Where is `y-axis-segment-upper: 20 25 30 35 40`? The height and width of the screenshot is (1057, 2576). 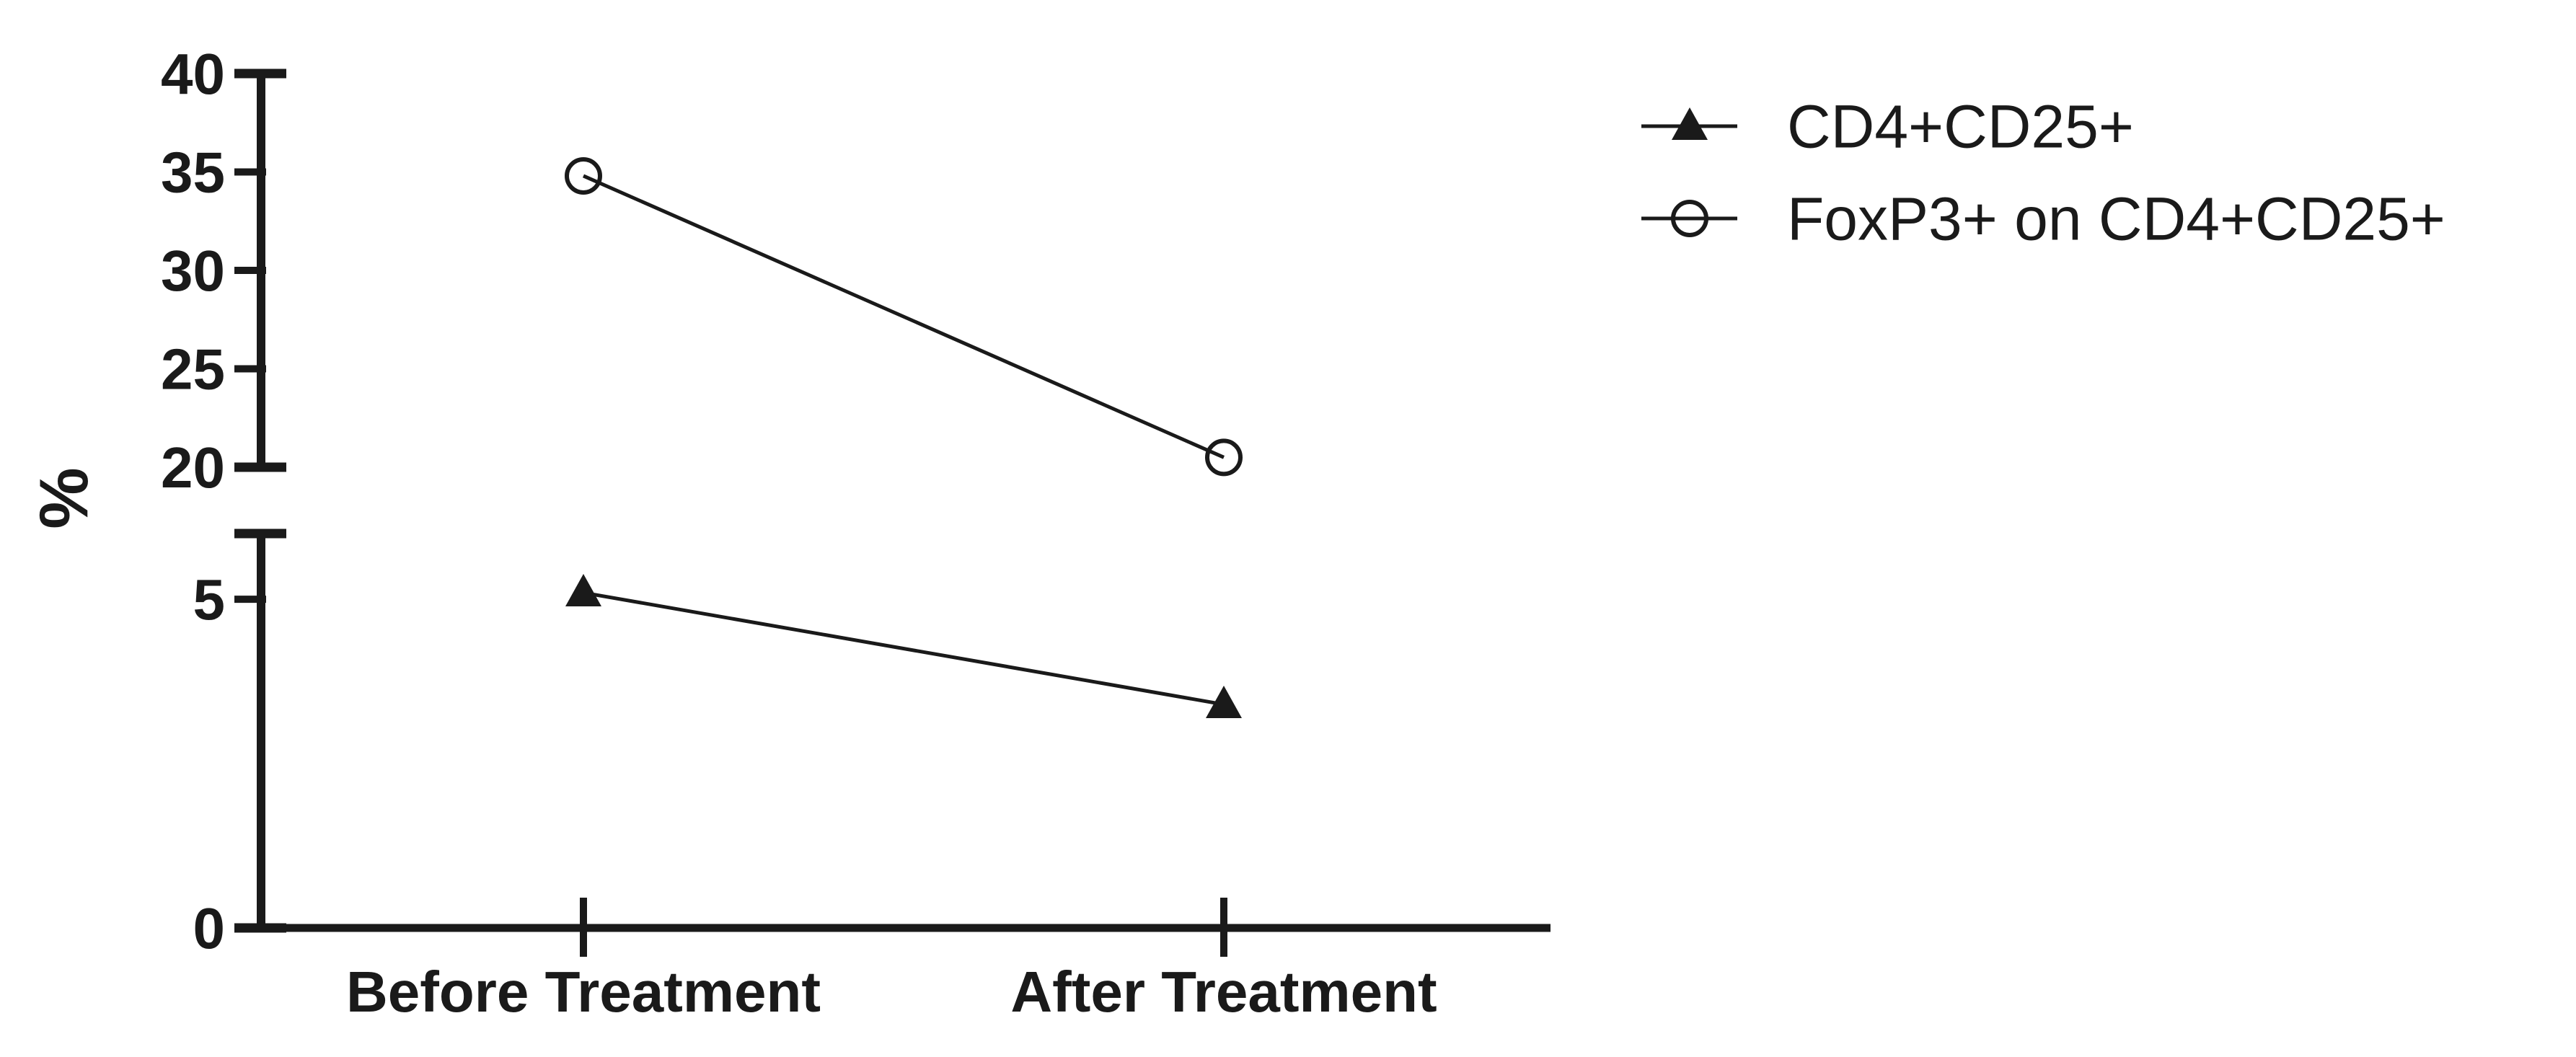 y-axis-segment-upper: 20 25 30 35 40 is located at coordinates (223, 271).